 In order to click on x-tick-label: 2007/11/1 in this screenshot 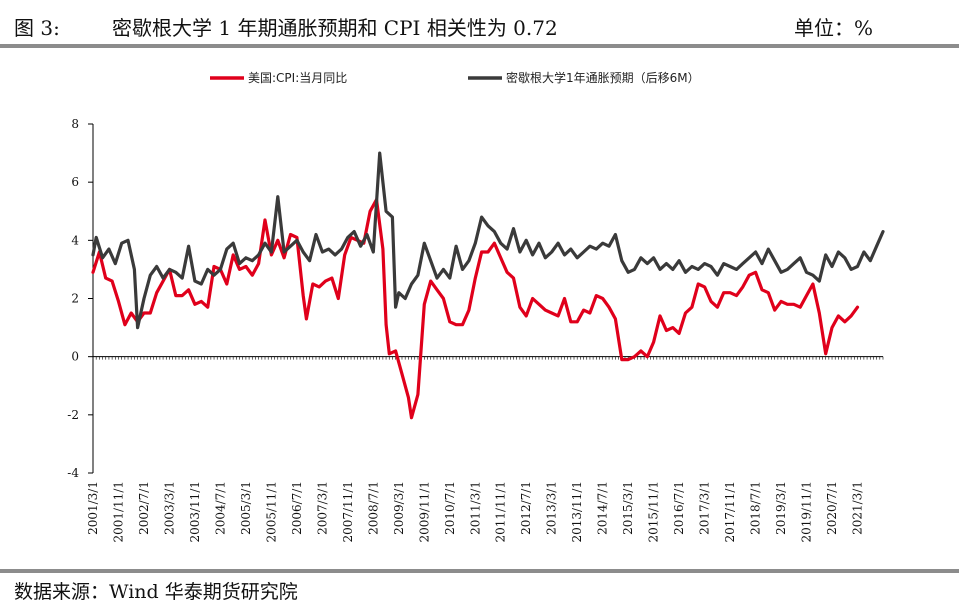, I will do `click(348, 512)`.